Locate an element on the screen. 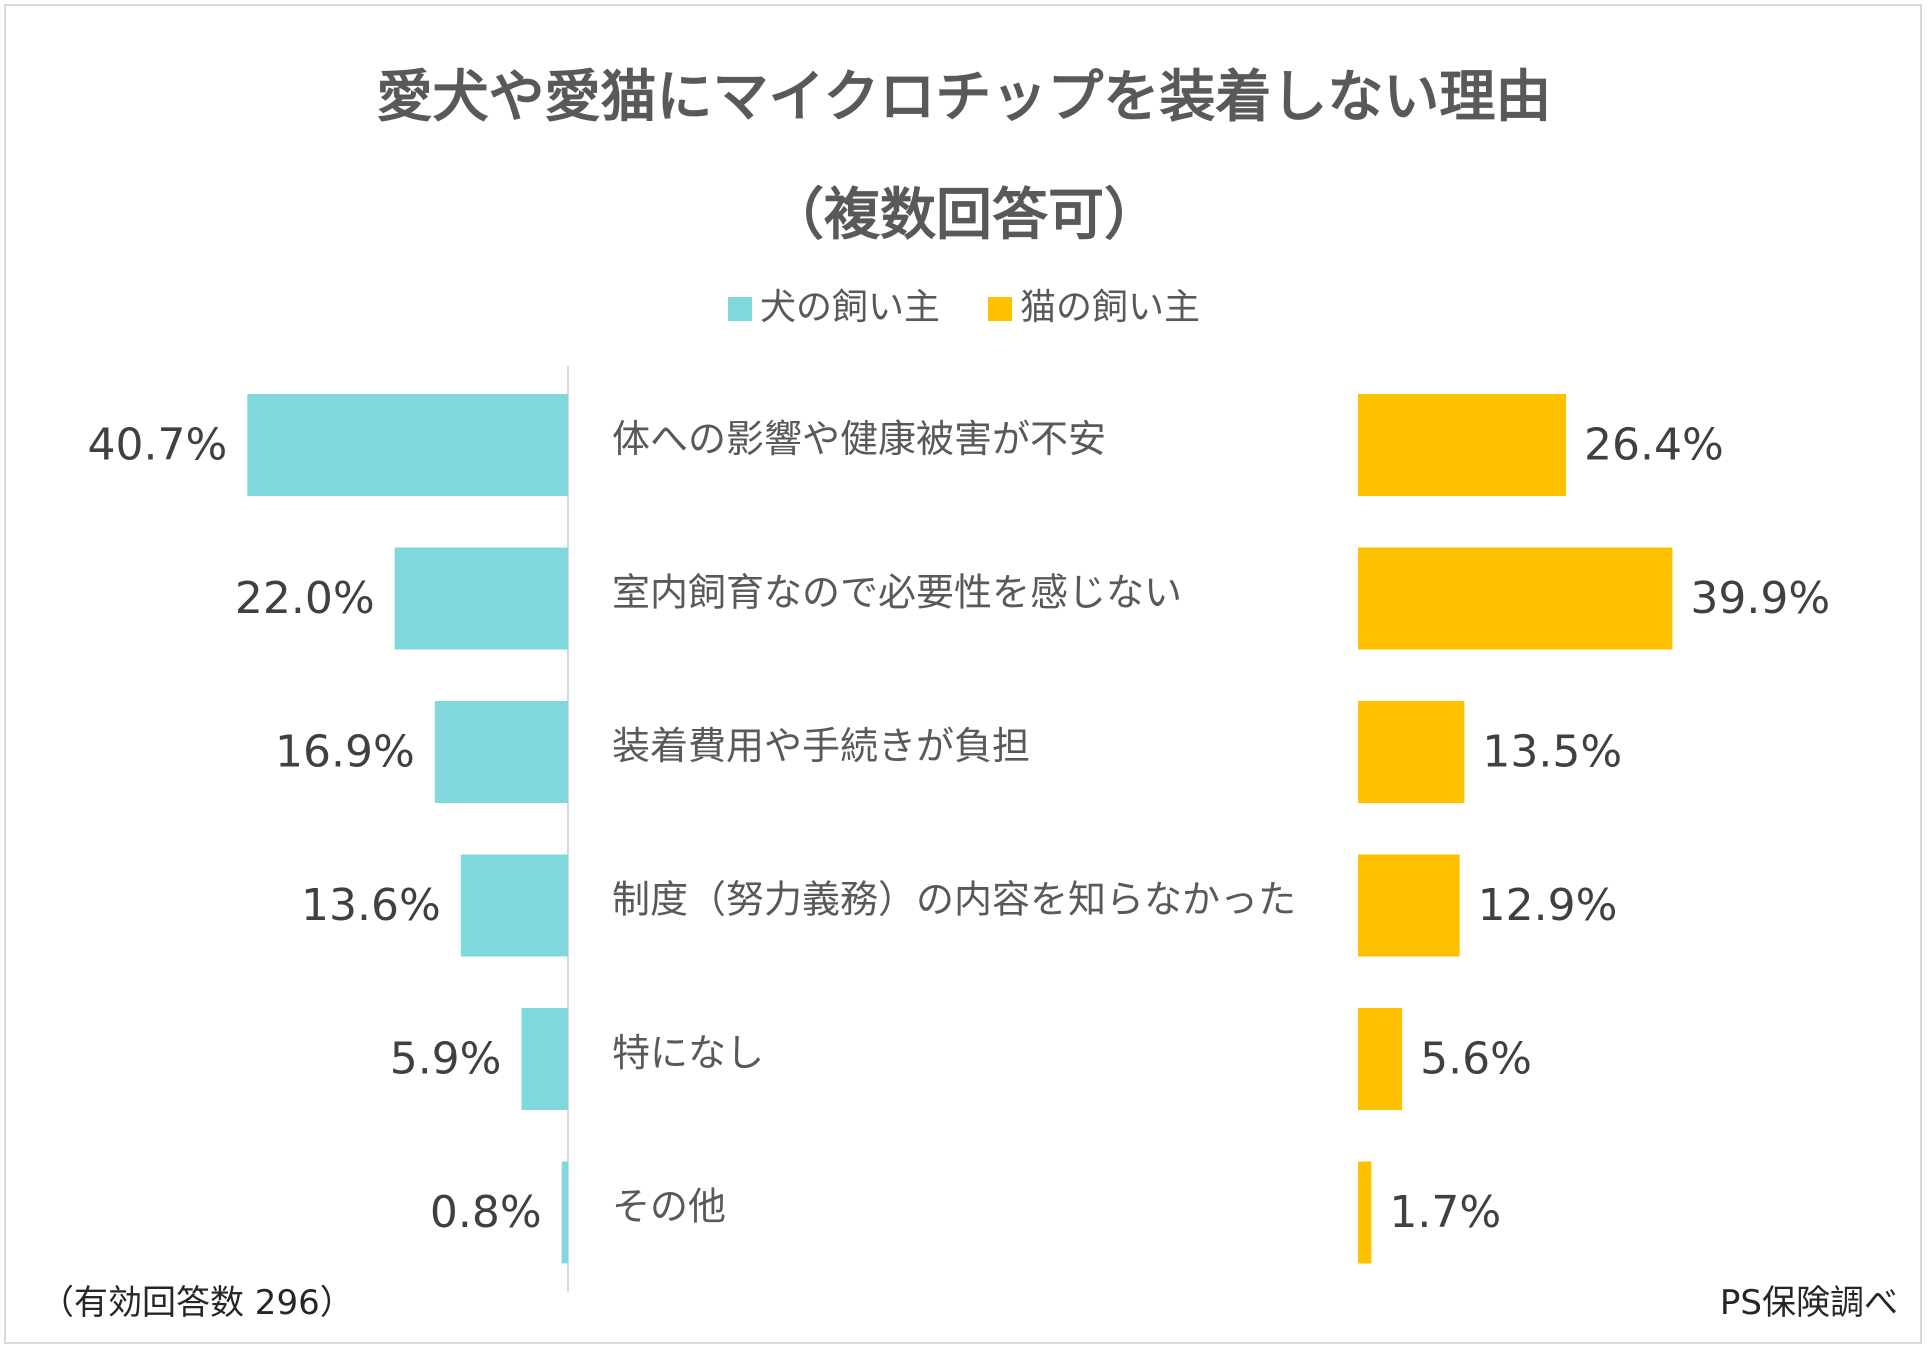 The image size is (1928, 1350). cat-value-label: 39.9% is located at coordinates (1760, 598).